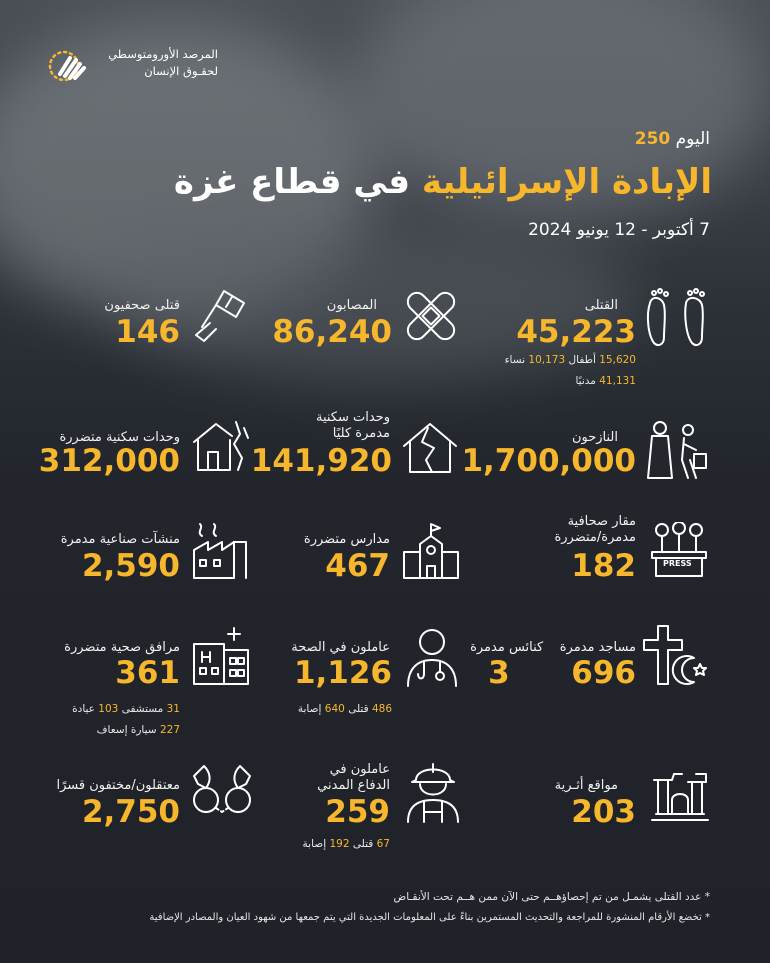 The image size is (770, 963). I want to click on killed-children-label: أطفال, so click(582, 360).